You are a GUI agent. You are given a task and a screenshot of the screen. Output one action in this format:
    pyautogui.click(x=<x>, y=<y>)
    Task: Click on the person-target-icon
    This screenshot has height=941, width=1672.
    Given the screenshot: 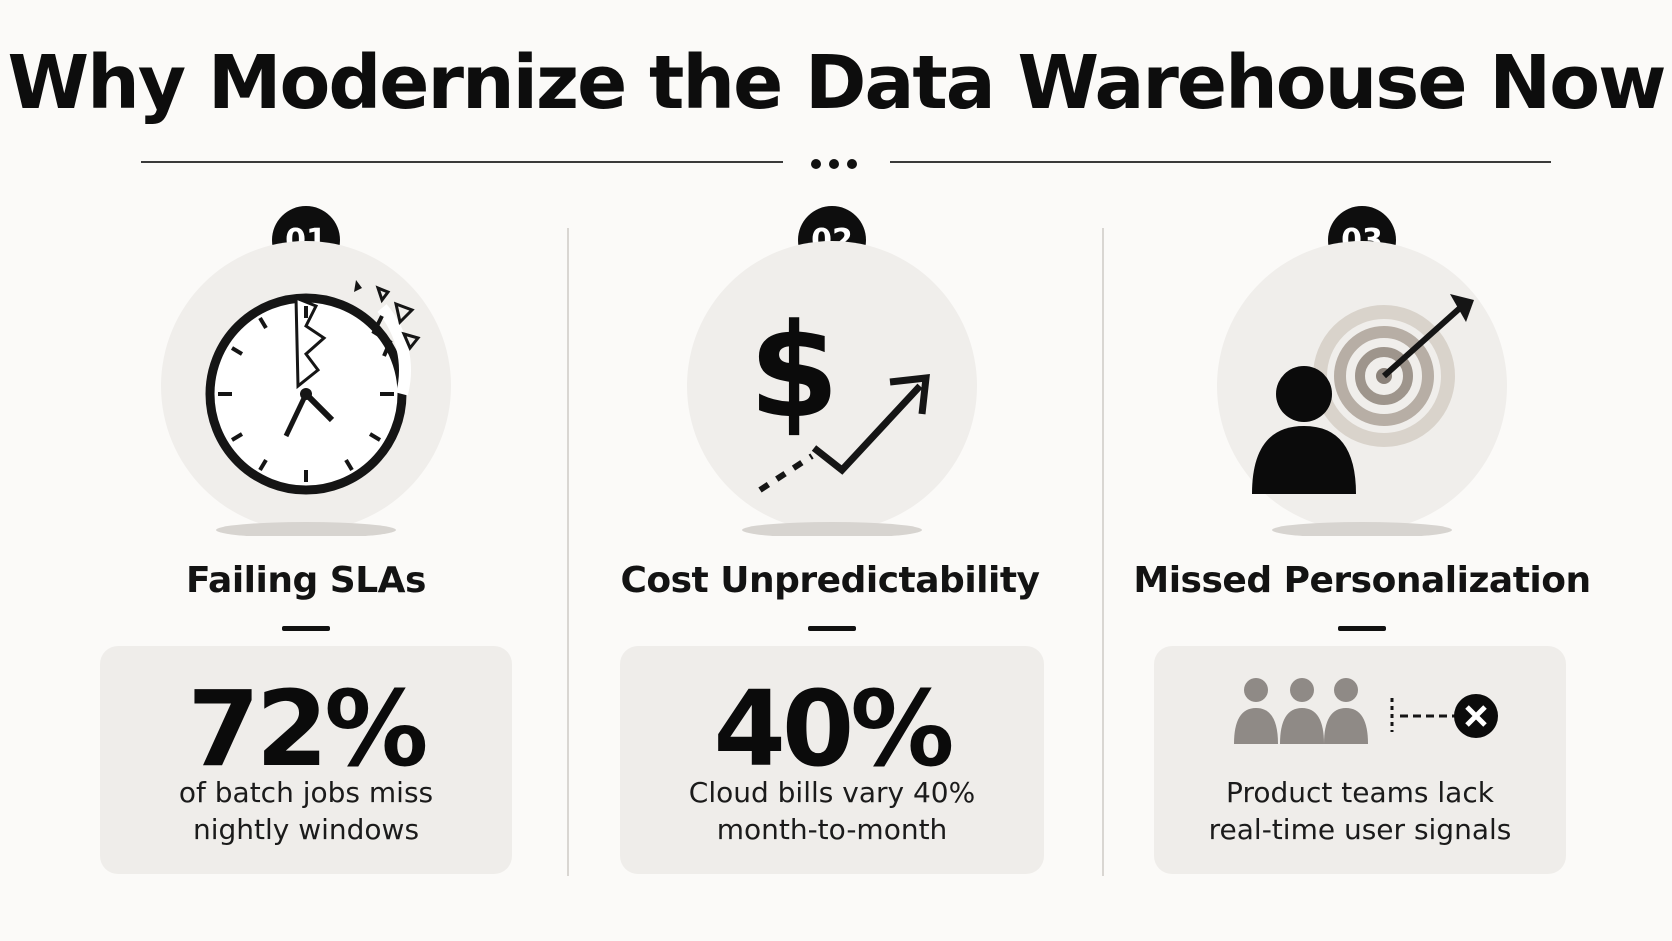 What is the action you would take?
    pyautogui.click(x=1362, y=387)
    